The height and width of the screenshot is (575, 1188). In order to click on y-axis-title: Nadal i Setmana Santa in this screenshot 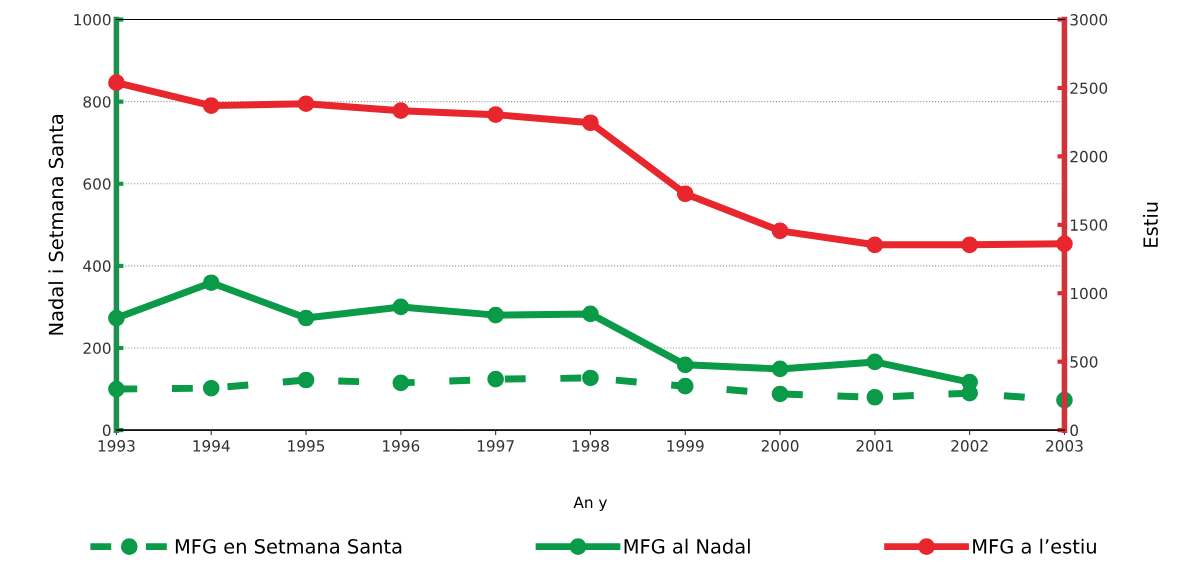, I will do `click(56, 224)`.